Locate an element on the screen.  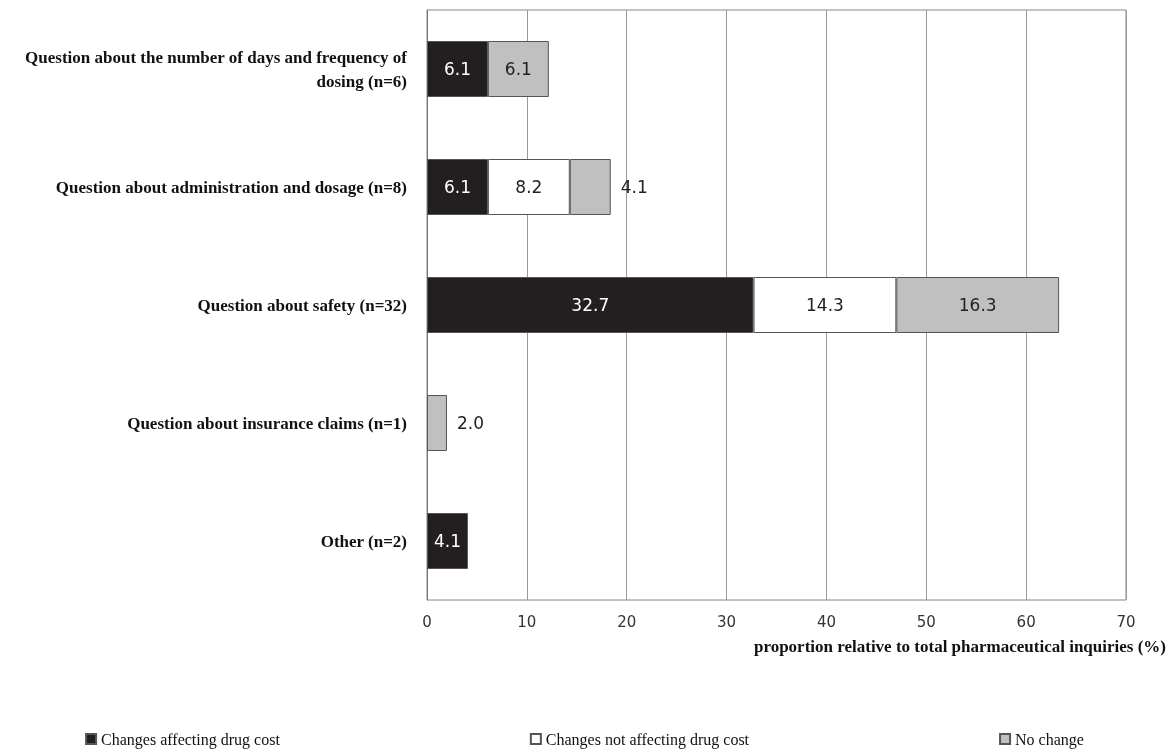
y-tick-label: Question about the number of days and frequency of dosing (n=6) is located at coordinates (216, 69).